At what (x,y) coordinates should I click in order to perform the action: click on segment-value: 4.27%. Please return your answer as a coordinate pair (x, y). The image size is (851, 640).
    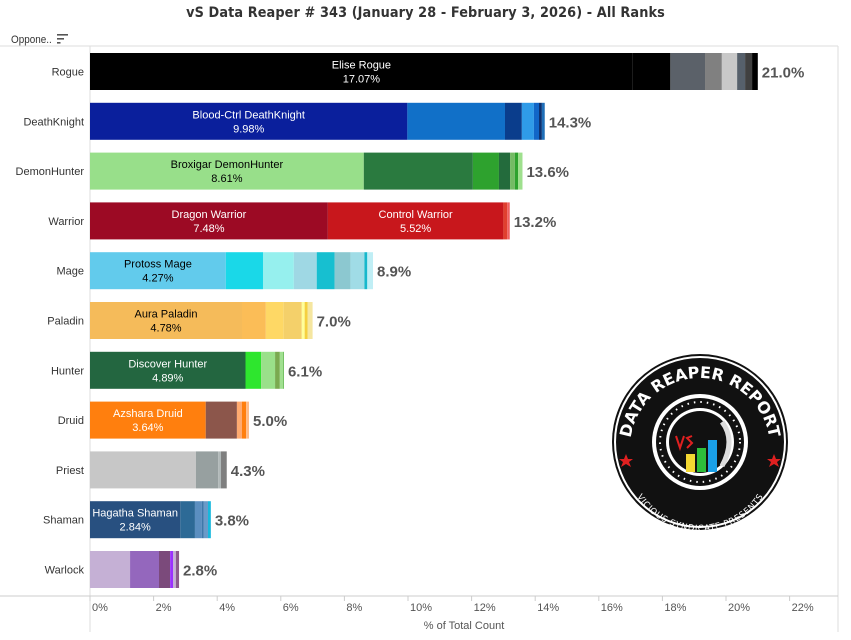
    Looking at the image, I should click on (157, 279).